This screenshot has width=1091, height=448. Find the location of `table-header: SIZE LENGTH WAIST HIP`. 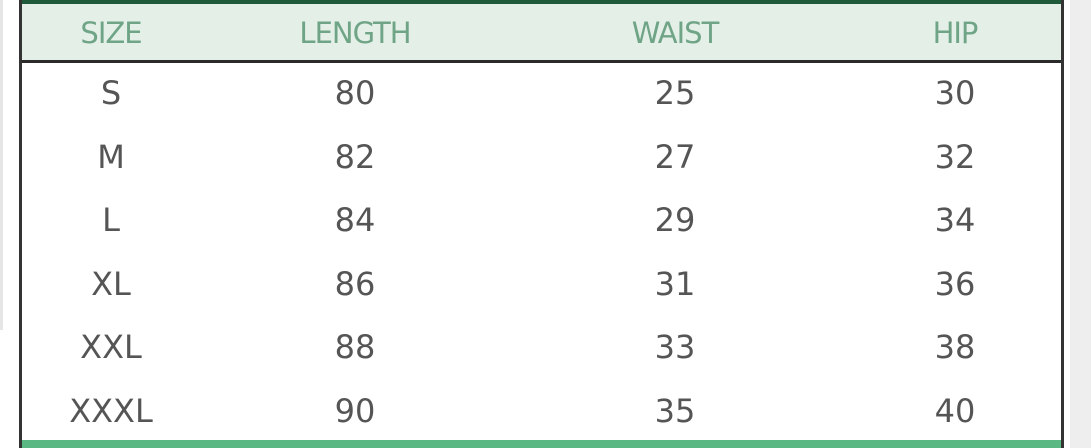

table-header: SIZE LENGTH WAIST HIP is located at coordinates (541, 33).